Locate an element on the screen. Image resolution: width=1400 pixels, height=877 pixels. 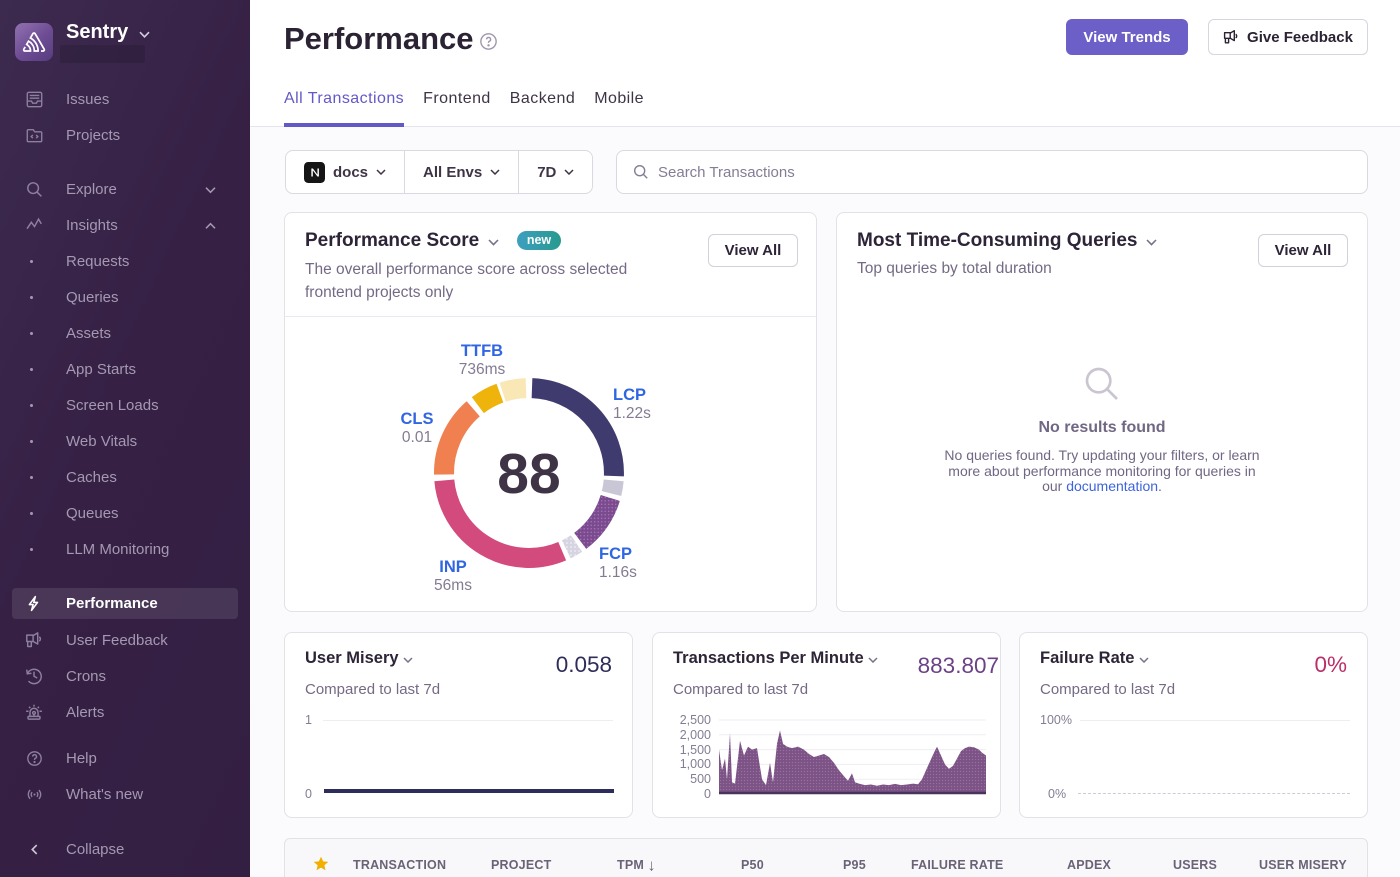
svg-text: 1.16s is located at coordinates (618, 572).